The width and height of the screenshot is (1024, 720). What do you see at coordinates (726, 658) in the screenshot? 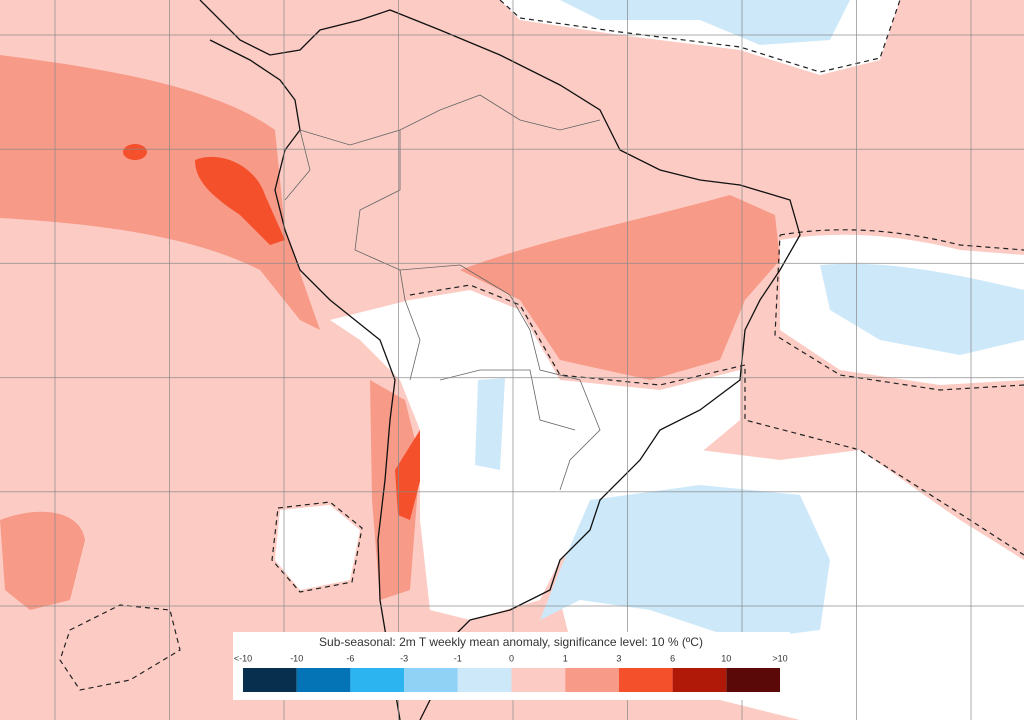
I see `legend-label: 10` at bounding box center [726, 658].